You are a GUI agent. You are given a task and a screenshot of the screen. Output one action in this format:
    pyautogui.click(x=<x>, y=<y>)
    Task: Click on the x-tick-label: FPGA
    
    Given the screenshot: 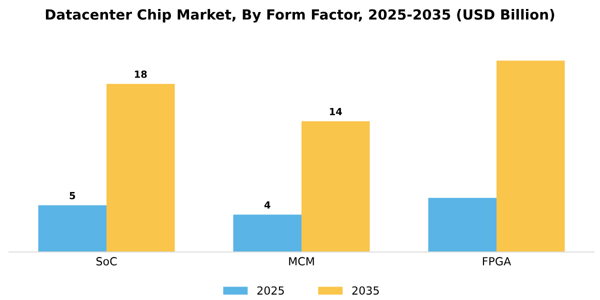 What is the action you would take?
    pyautogui.click(x=497, y=261)
    